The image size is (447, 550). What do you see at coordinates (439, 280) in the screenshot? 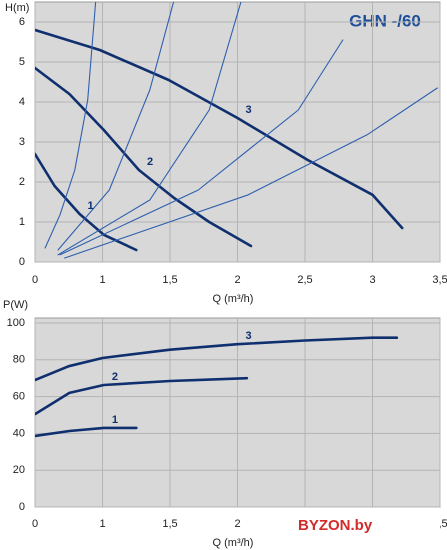
I see `x-tick-label: 3,5` at bounding box center [439, 280].